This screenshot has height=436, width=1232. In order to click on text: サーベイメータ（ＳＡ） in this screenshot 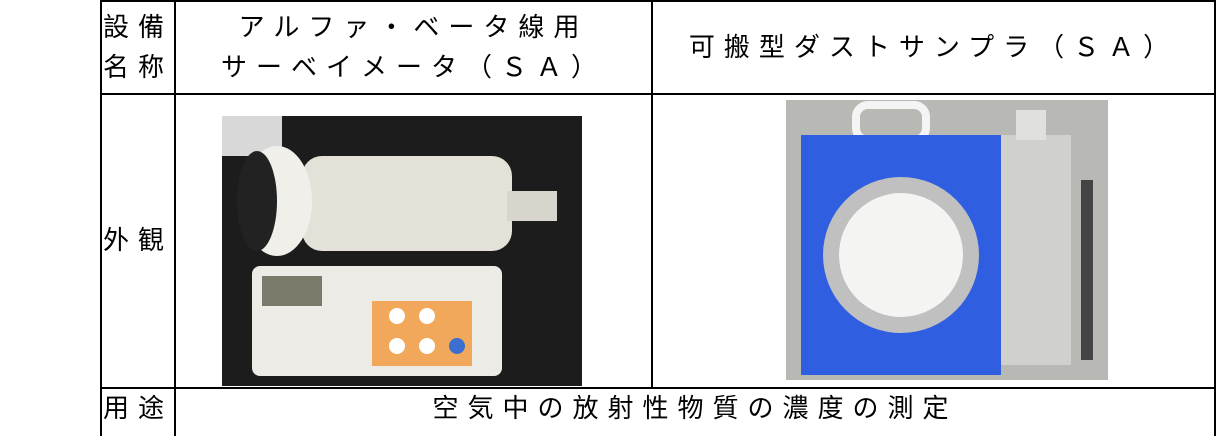, I will do `click(413, 67)`.